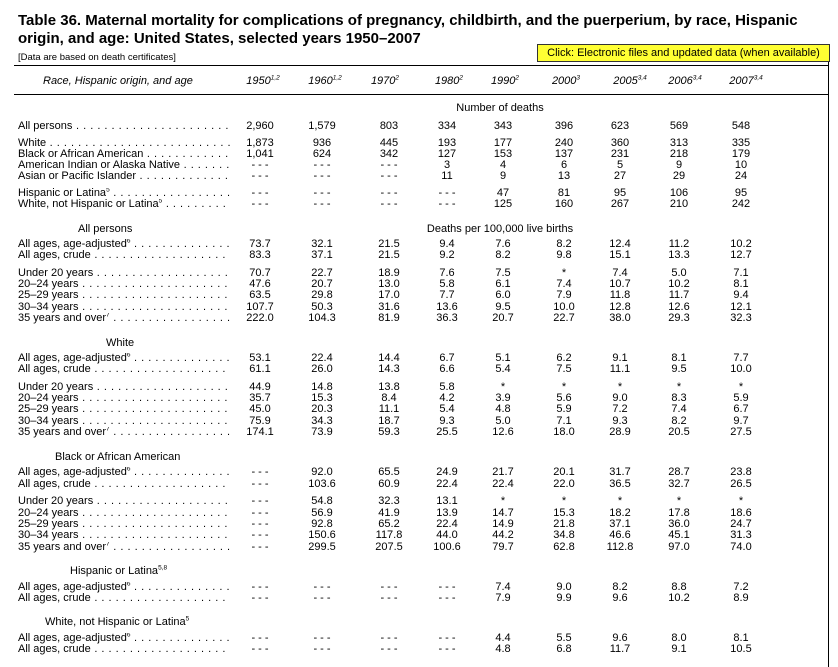  I want to click on group-white: White, so click(120, 343).